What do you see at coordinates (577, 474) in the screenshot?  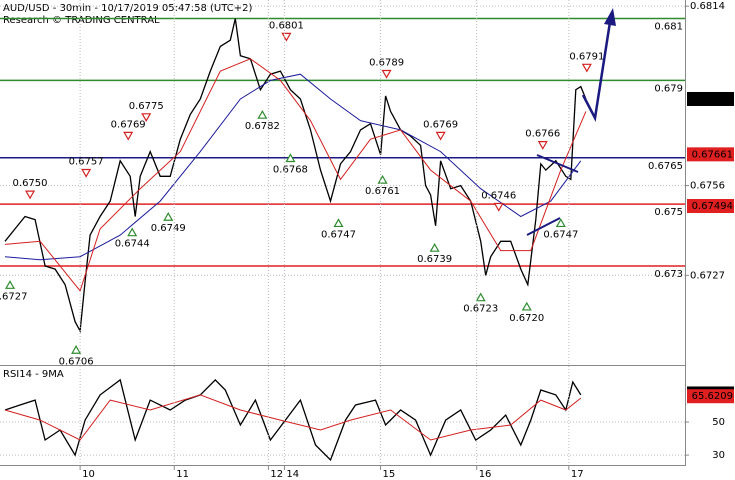 I see `x-tick-label: 17` at bounding box center [577, 474].